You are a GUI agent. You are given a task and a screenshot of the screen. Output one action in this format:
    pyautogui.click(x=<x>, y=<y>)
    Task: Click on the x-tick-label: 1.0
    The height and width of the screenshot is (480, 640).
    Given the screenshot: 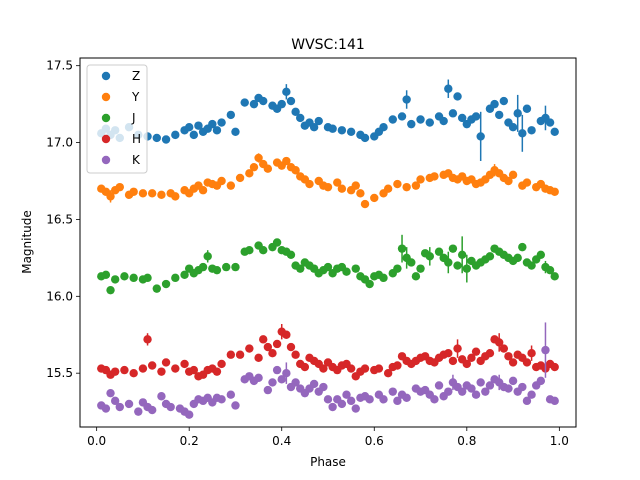 What is the action you would take?
    pyautogui.click(x=559, y=441)
    